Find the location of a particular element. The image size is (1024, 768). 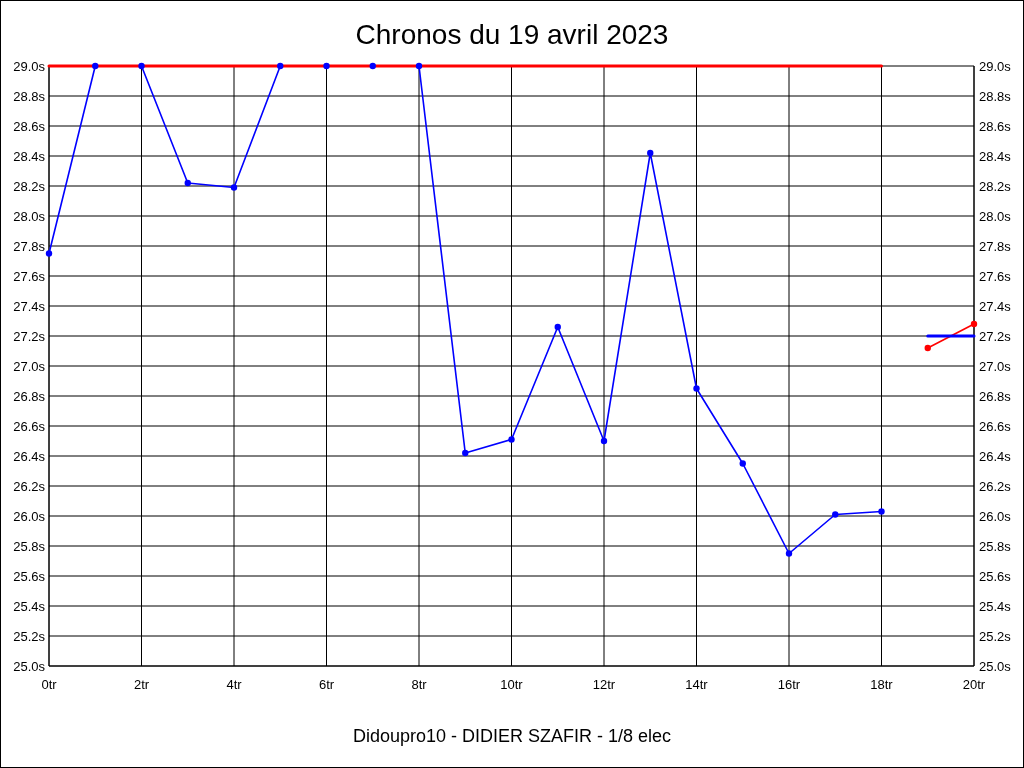

y2-tick-label: 28.6s is located at coordinates (995, 126).